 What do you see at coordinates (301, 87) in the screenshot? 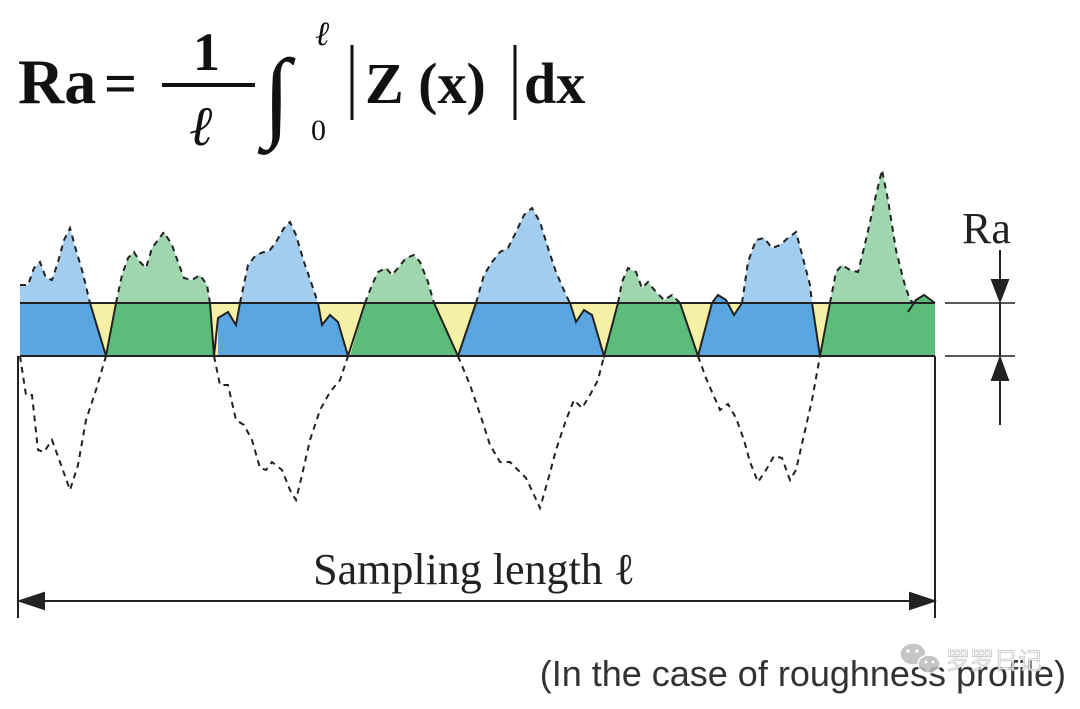
I see `ra-formula: Ra = 1 ℓ ∫ ℓ 0 Z (x) dx` at bounding box center [301, 87].